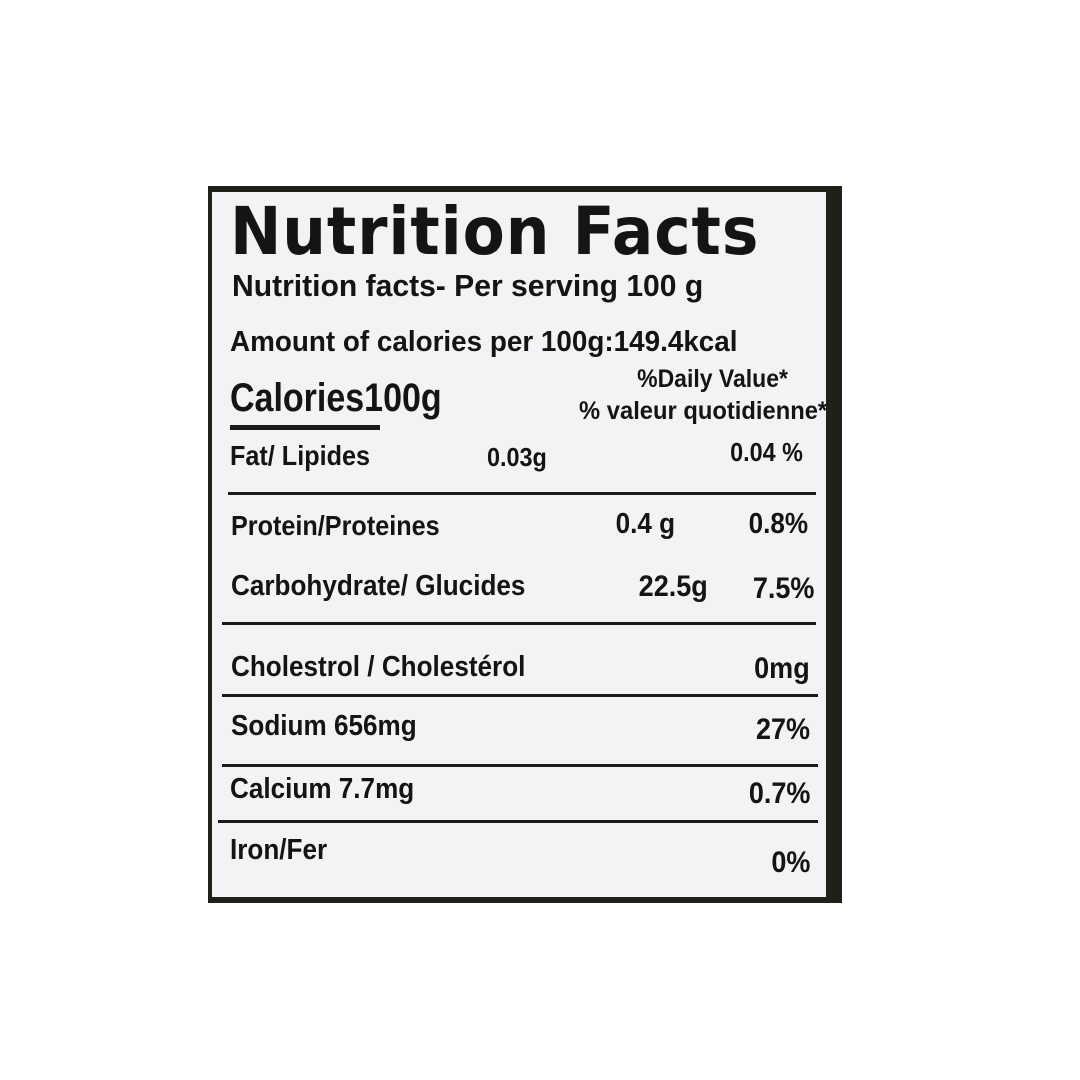 The height and width of the screenshot is (1080, 1080). Describe the element at coordinates (782, 668) in the screenshot. I see `nutrient-dv-cholesterol: 0mg` at that location.